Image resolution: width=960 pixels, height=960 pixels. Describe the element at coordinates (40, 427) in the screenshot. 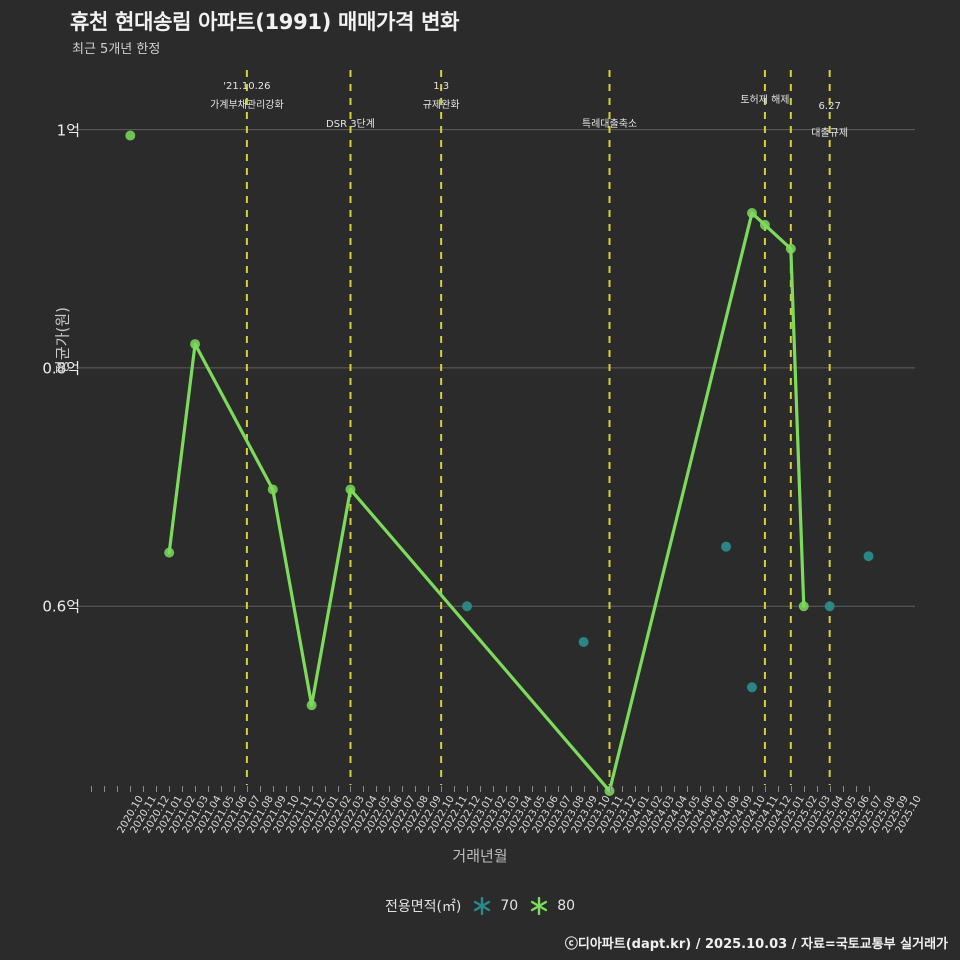

I see `y-axis-ticks: 1억 0.8억 0.6억` at that location.